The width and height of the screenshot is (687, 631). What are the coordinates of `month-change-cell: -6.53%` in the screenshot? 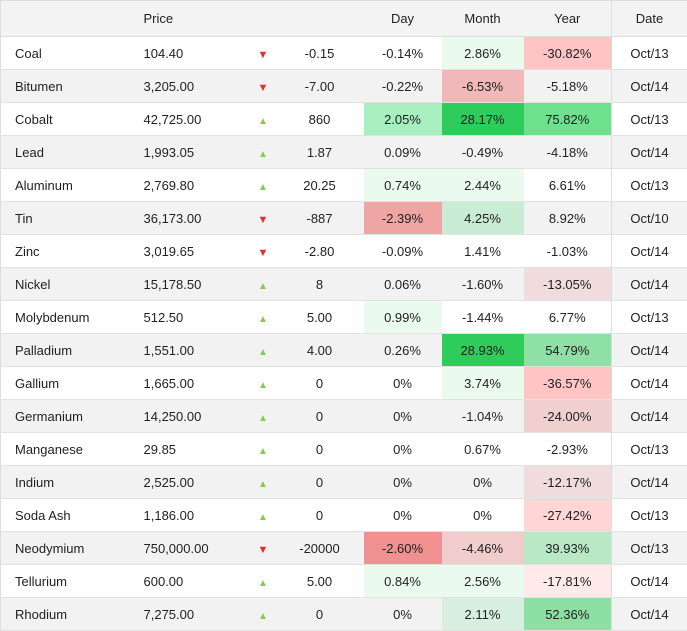 It's located at (482, 86).